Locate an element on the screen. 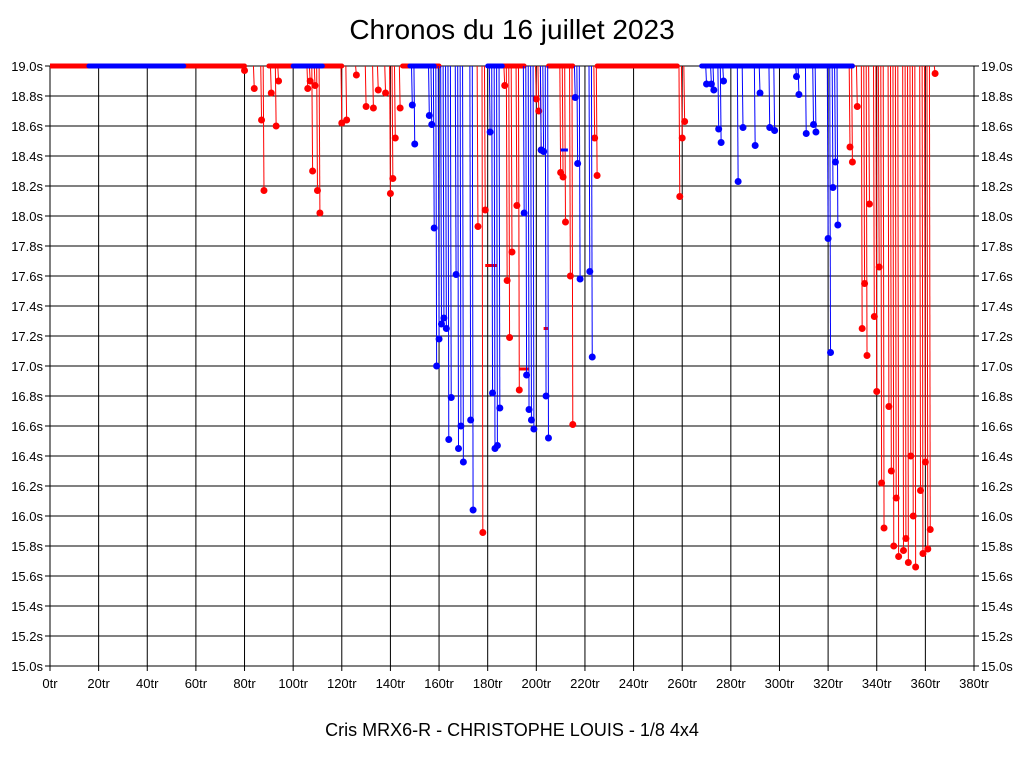  x-tick-label: 100tr is located at coordinates (293, 683).